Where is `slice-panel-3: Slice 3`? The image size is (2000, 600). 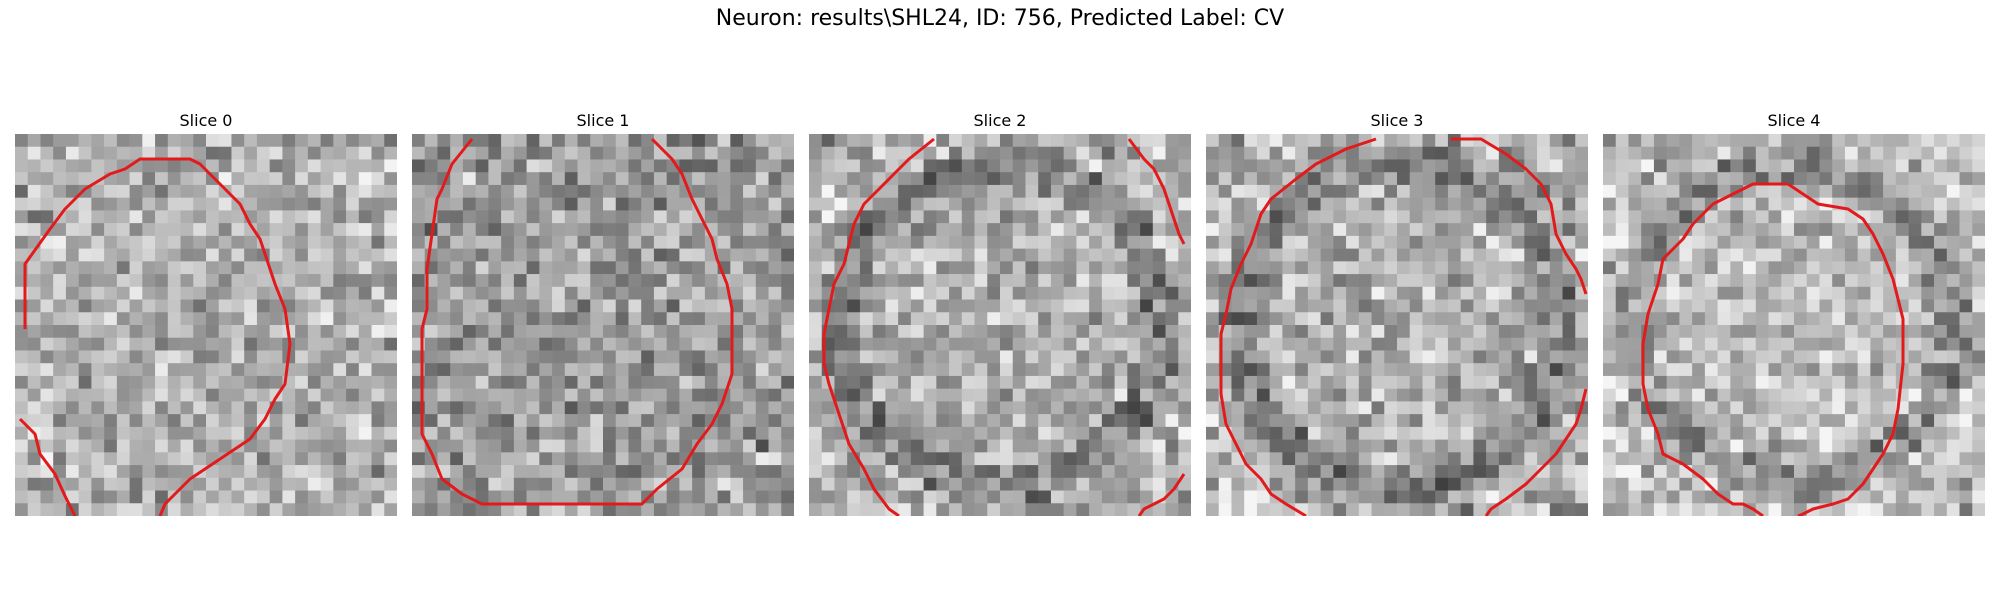
slice-panel-3: Slice 3 is located at coordinates (1397, 313).